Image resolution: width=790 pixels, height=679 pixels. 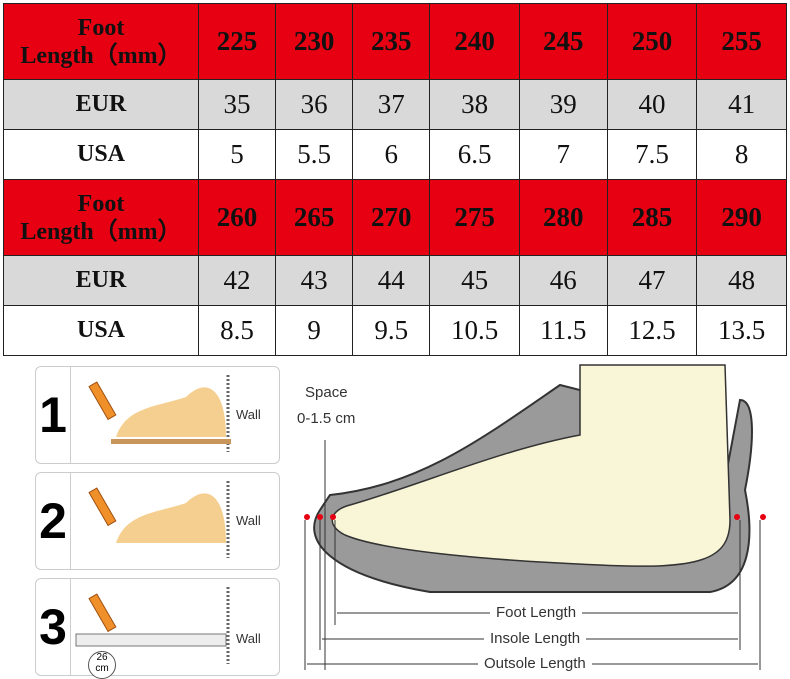 What do you see at coordinates (652, 41) in the screenshot?
I see `size-cell: 250` at bounding box center [652, 41].